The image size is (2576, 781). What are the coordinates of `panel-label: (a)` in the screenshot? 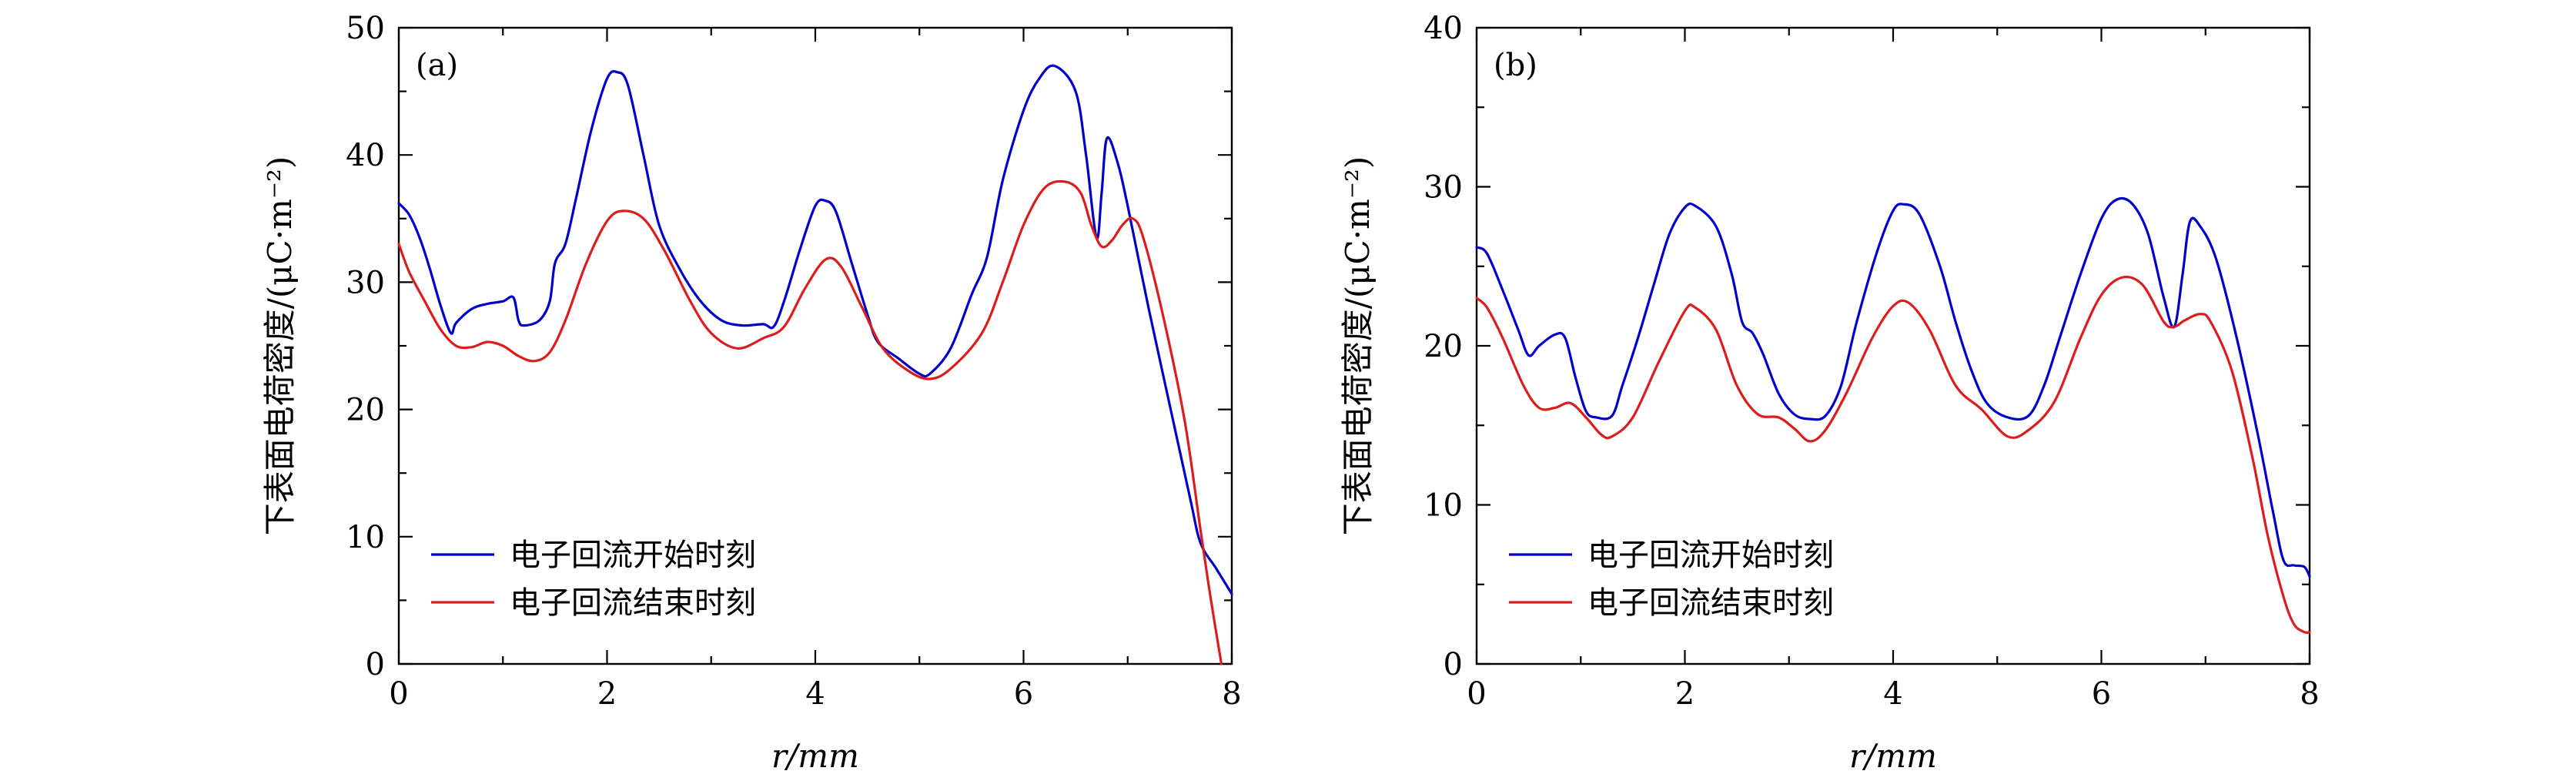 It's located at (437, 66).